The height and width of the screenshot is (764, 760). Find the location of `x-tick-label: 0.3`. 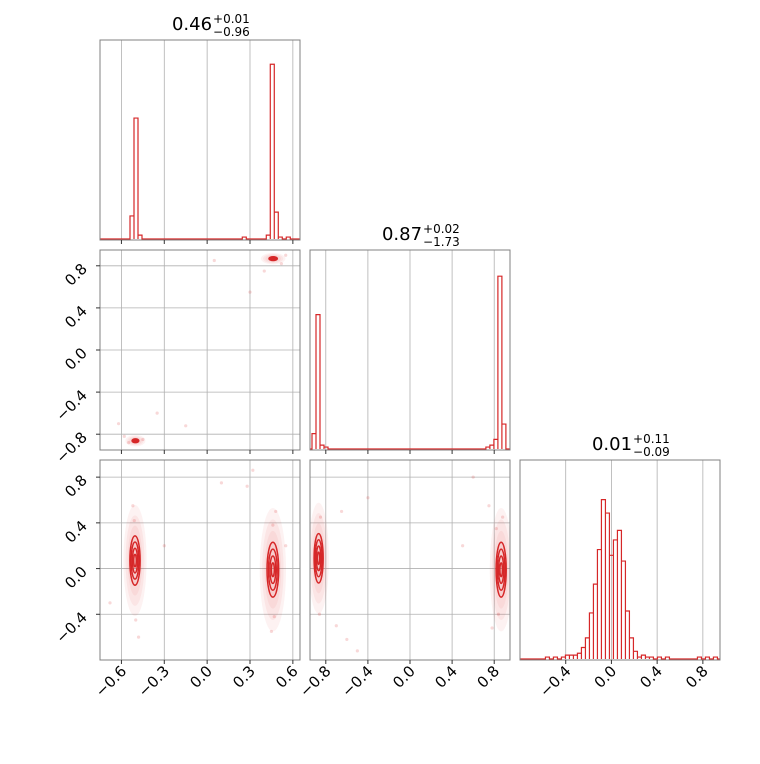

x-tick-label: 0.3 is located at coordinates (244, 677).